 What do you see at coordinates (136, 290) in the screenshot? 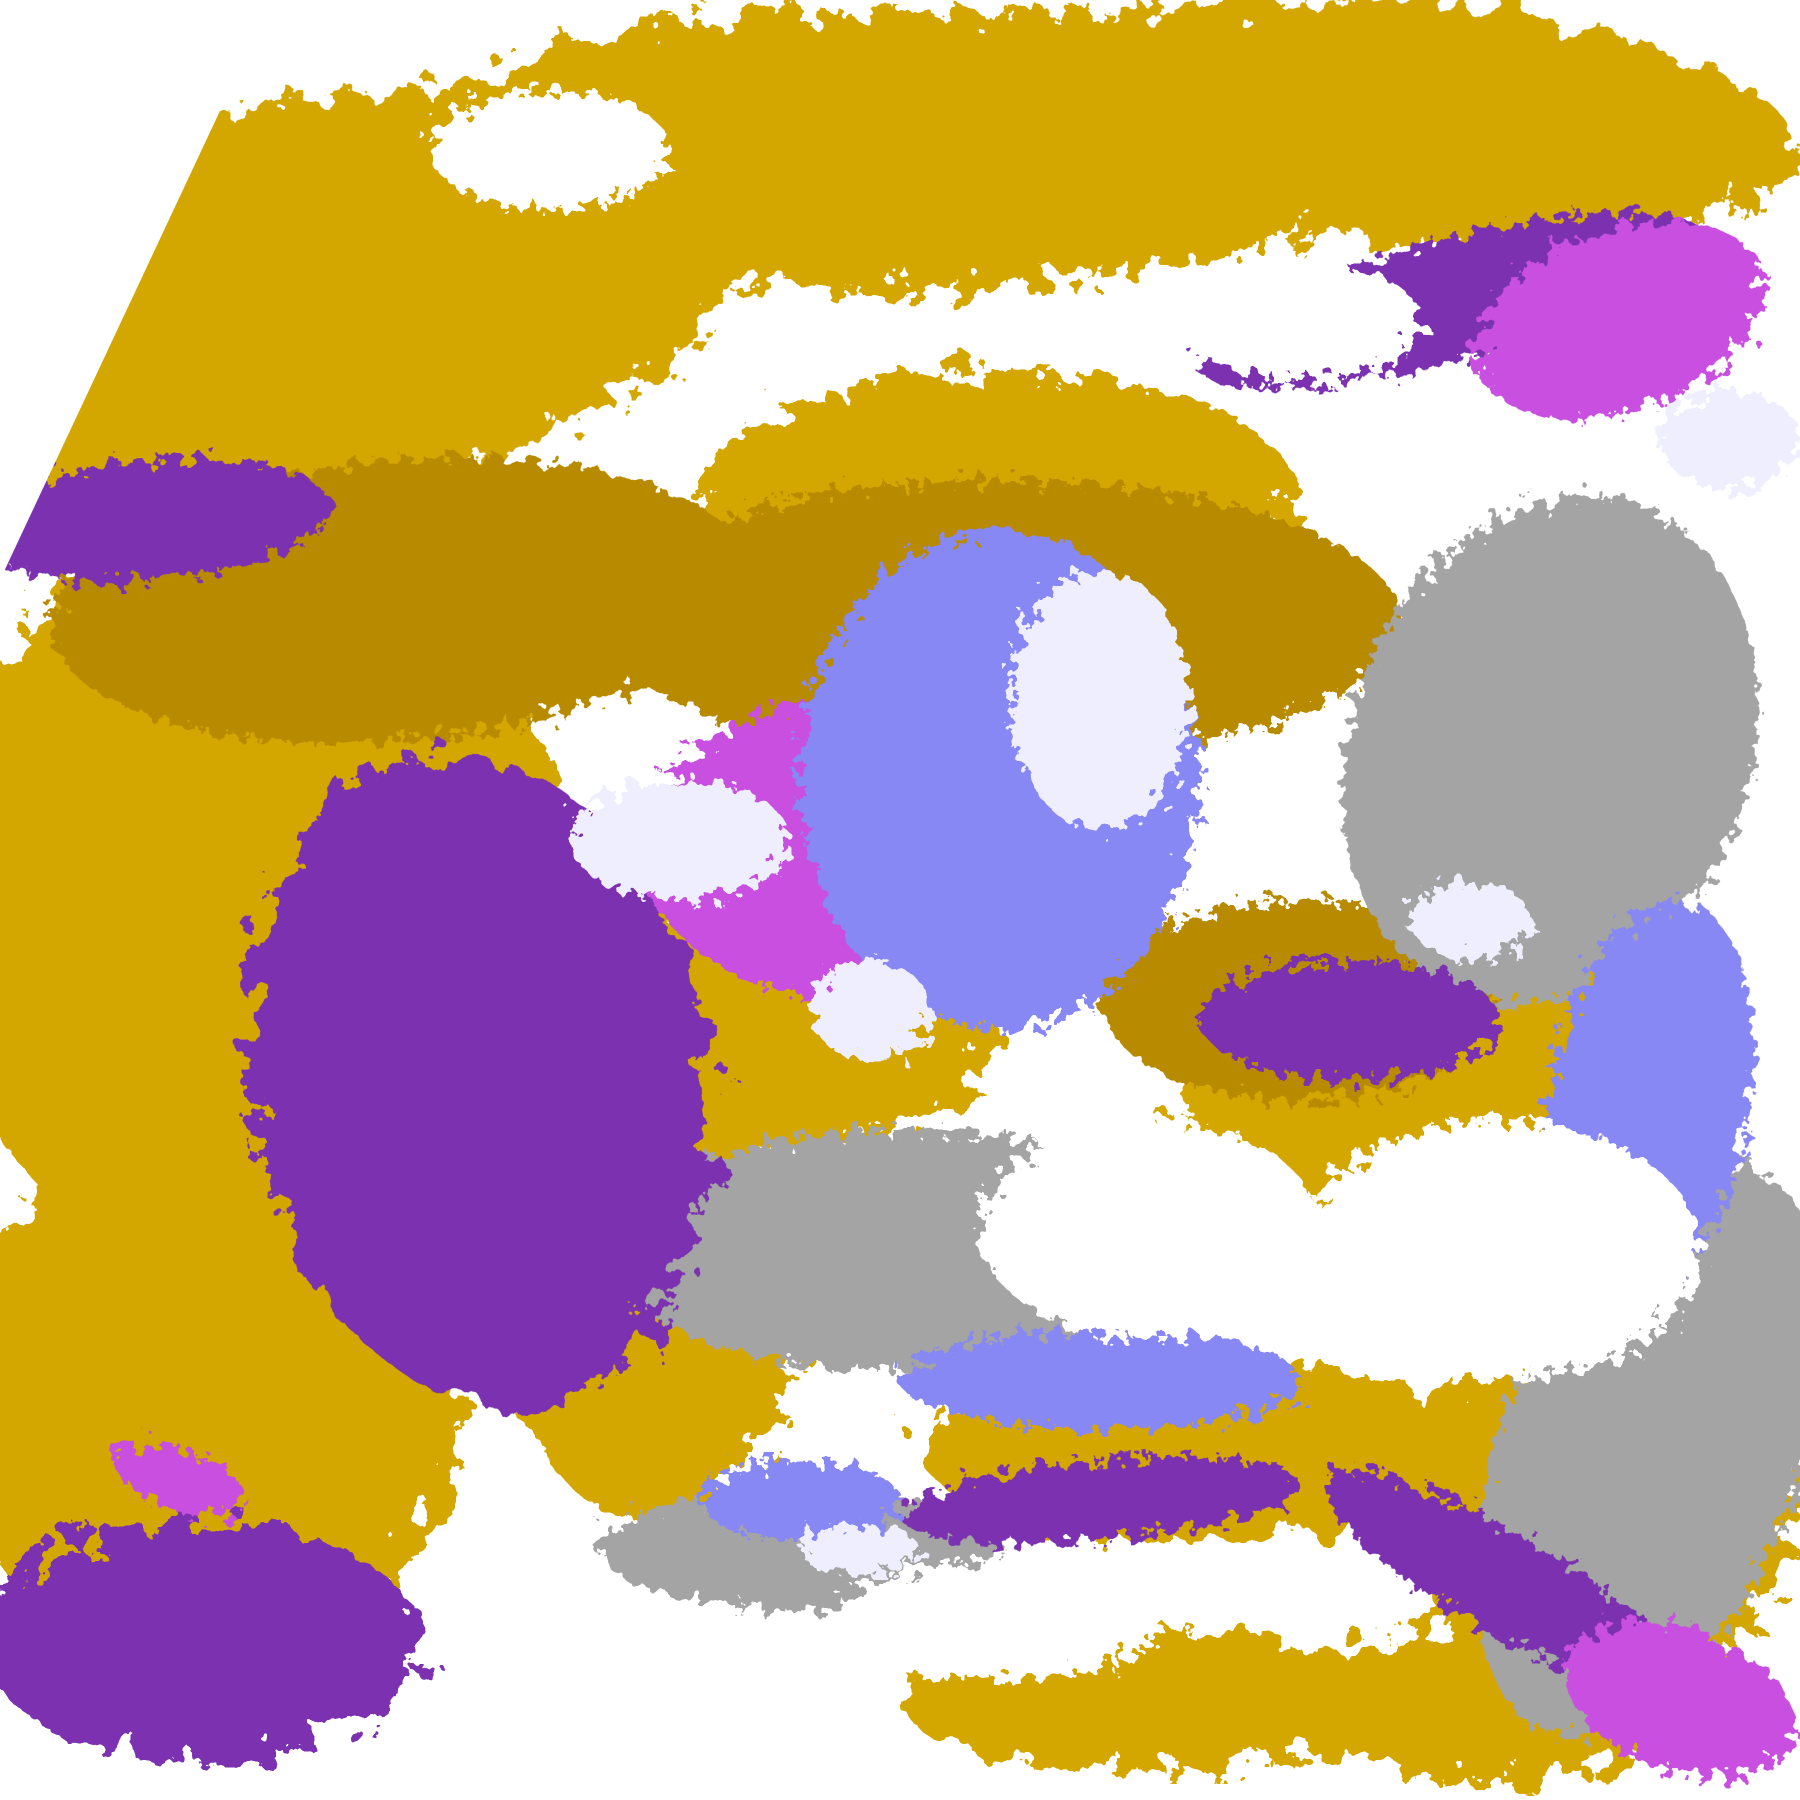
I see `no-data-corner` at bounding box center [136, 290].